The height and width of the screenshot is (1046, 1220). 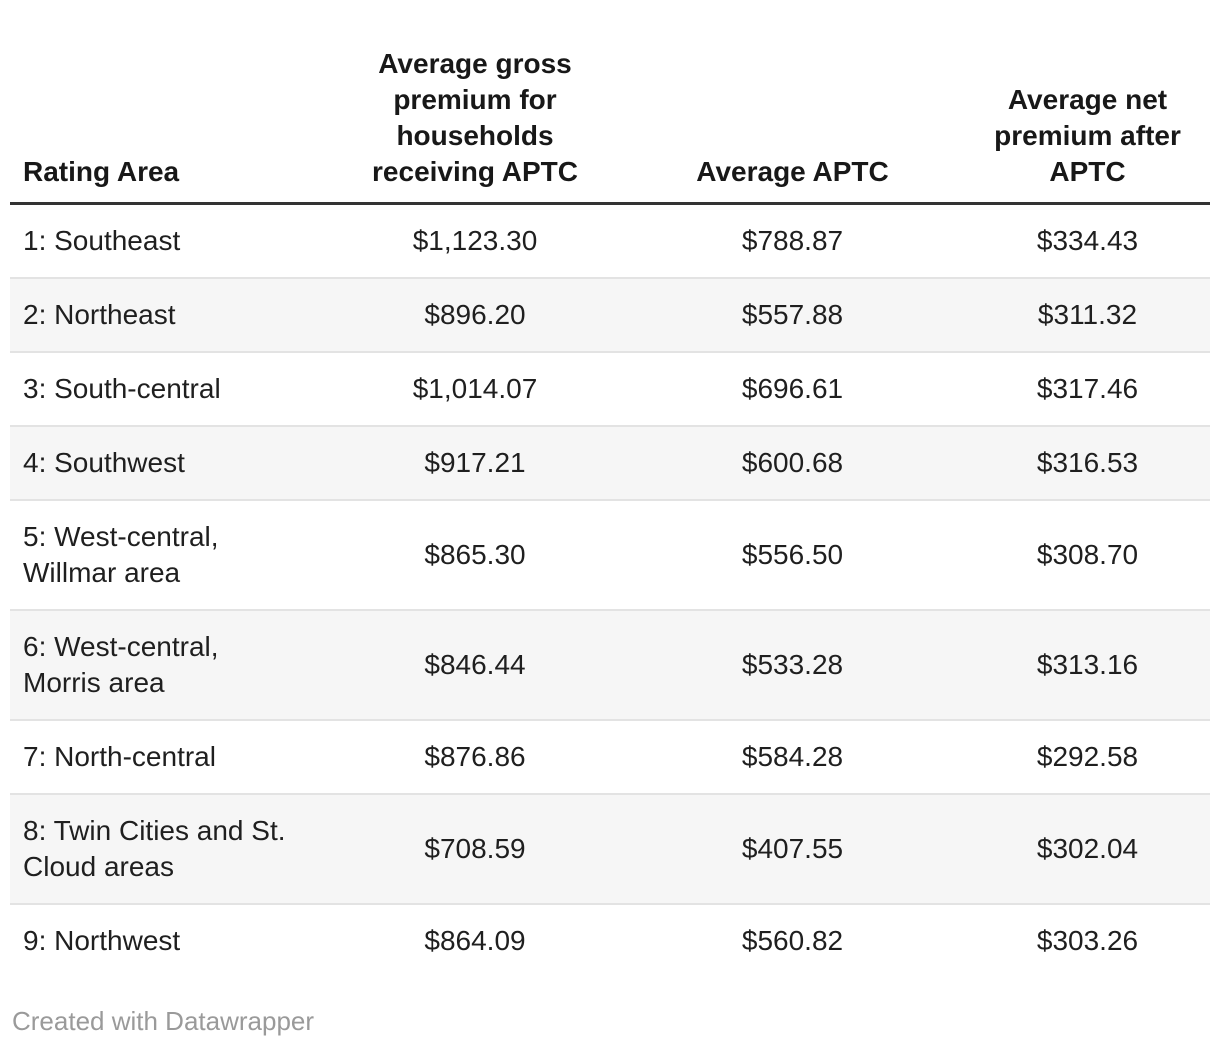 I want to click on cell-net-premium: $302.04, so click(x=1087, y=848).